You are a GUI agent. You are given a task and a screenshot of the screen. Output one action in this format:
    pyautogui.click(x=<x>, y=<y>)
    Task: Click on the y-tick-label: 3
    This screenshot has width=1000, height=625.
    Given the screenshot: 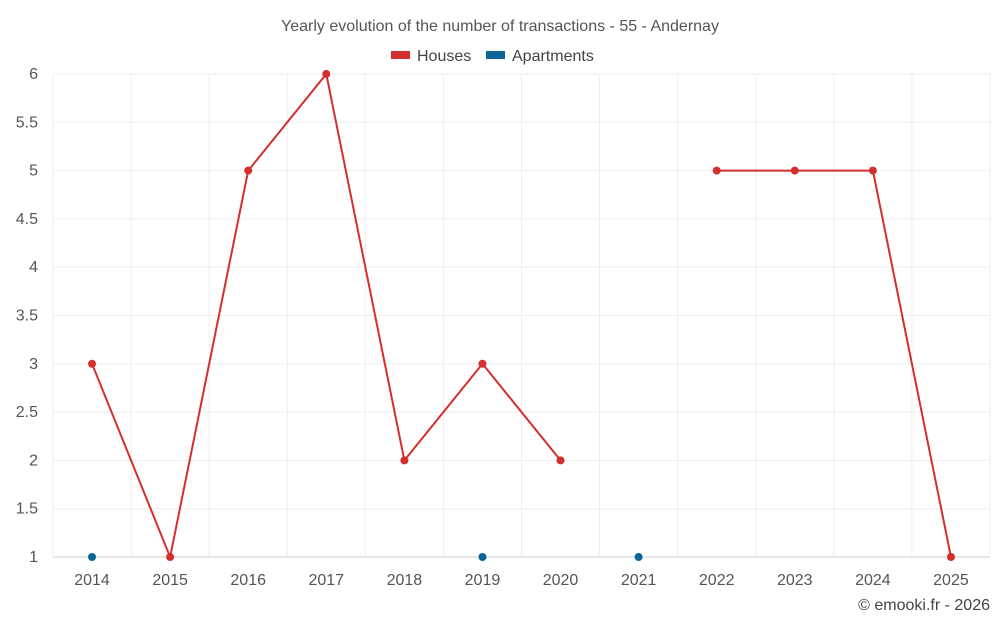 What is the action you would take?
    pyautogui.click(x=33, y=364)
    